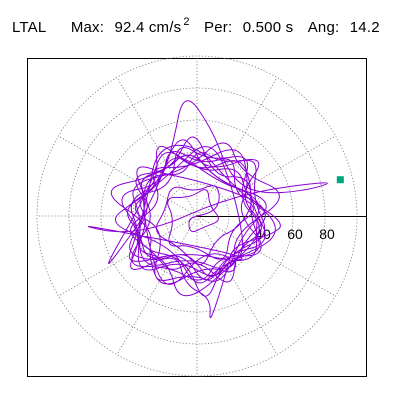 Image resolution: width=400 pixels, height=400 pixels. I want to click on radial-tick-labels: 40 60 80, so click(295, 234).